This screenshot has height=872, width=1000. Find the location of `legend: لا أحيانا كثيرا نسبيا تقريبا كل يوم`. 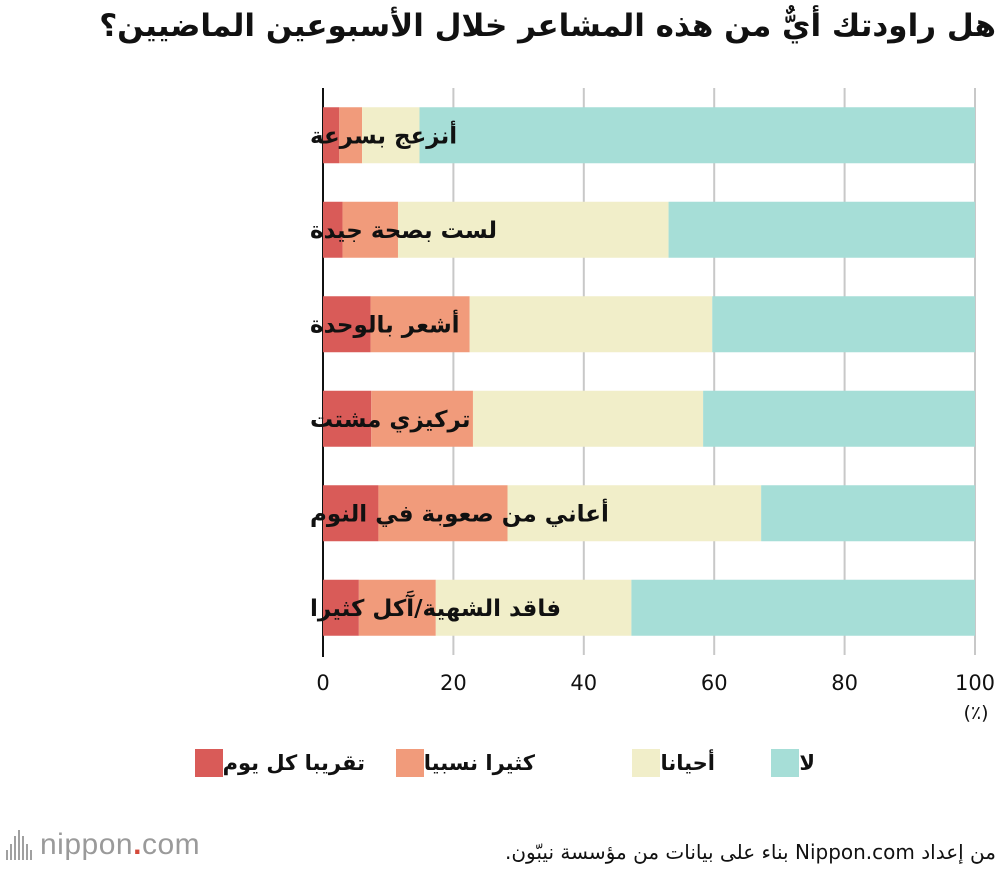

legend: لا أحيانا كثيرا نسبيا تقريبا كل يوم is located at coordinates (500, 763).